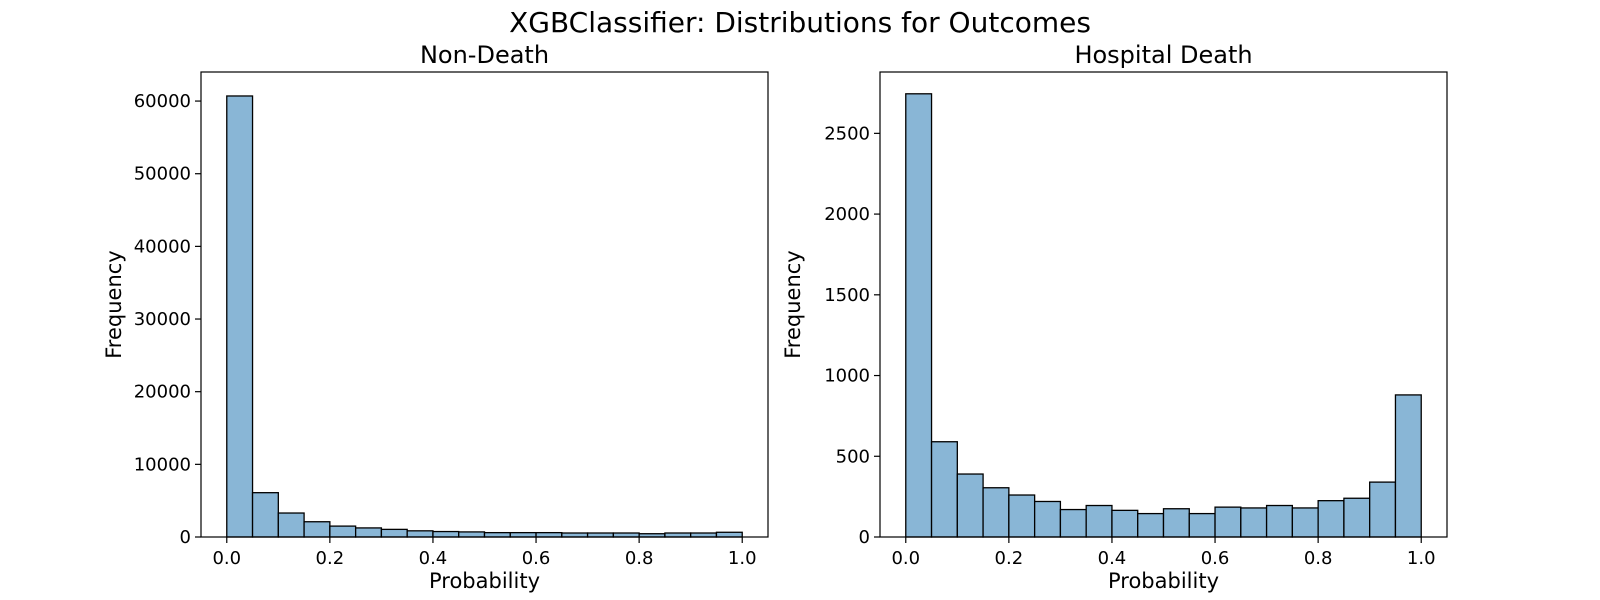 The image size is (1600, 600). What do you see at coordinates (1163, 581) in the screenshot?
I see `hospital-death-x-axis-label: Probability` at bounding box center [1163, 581].